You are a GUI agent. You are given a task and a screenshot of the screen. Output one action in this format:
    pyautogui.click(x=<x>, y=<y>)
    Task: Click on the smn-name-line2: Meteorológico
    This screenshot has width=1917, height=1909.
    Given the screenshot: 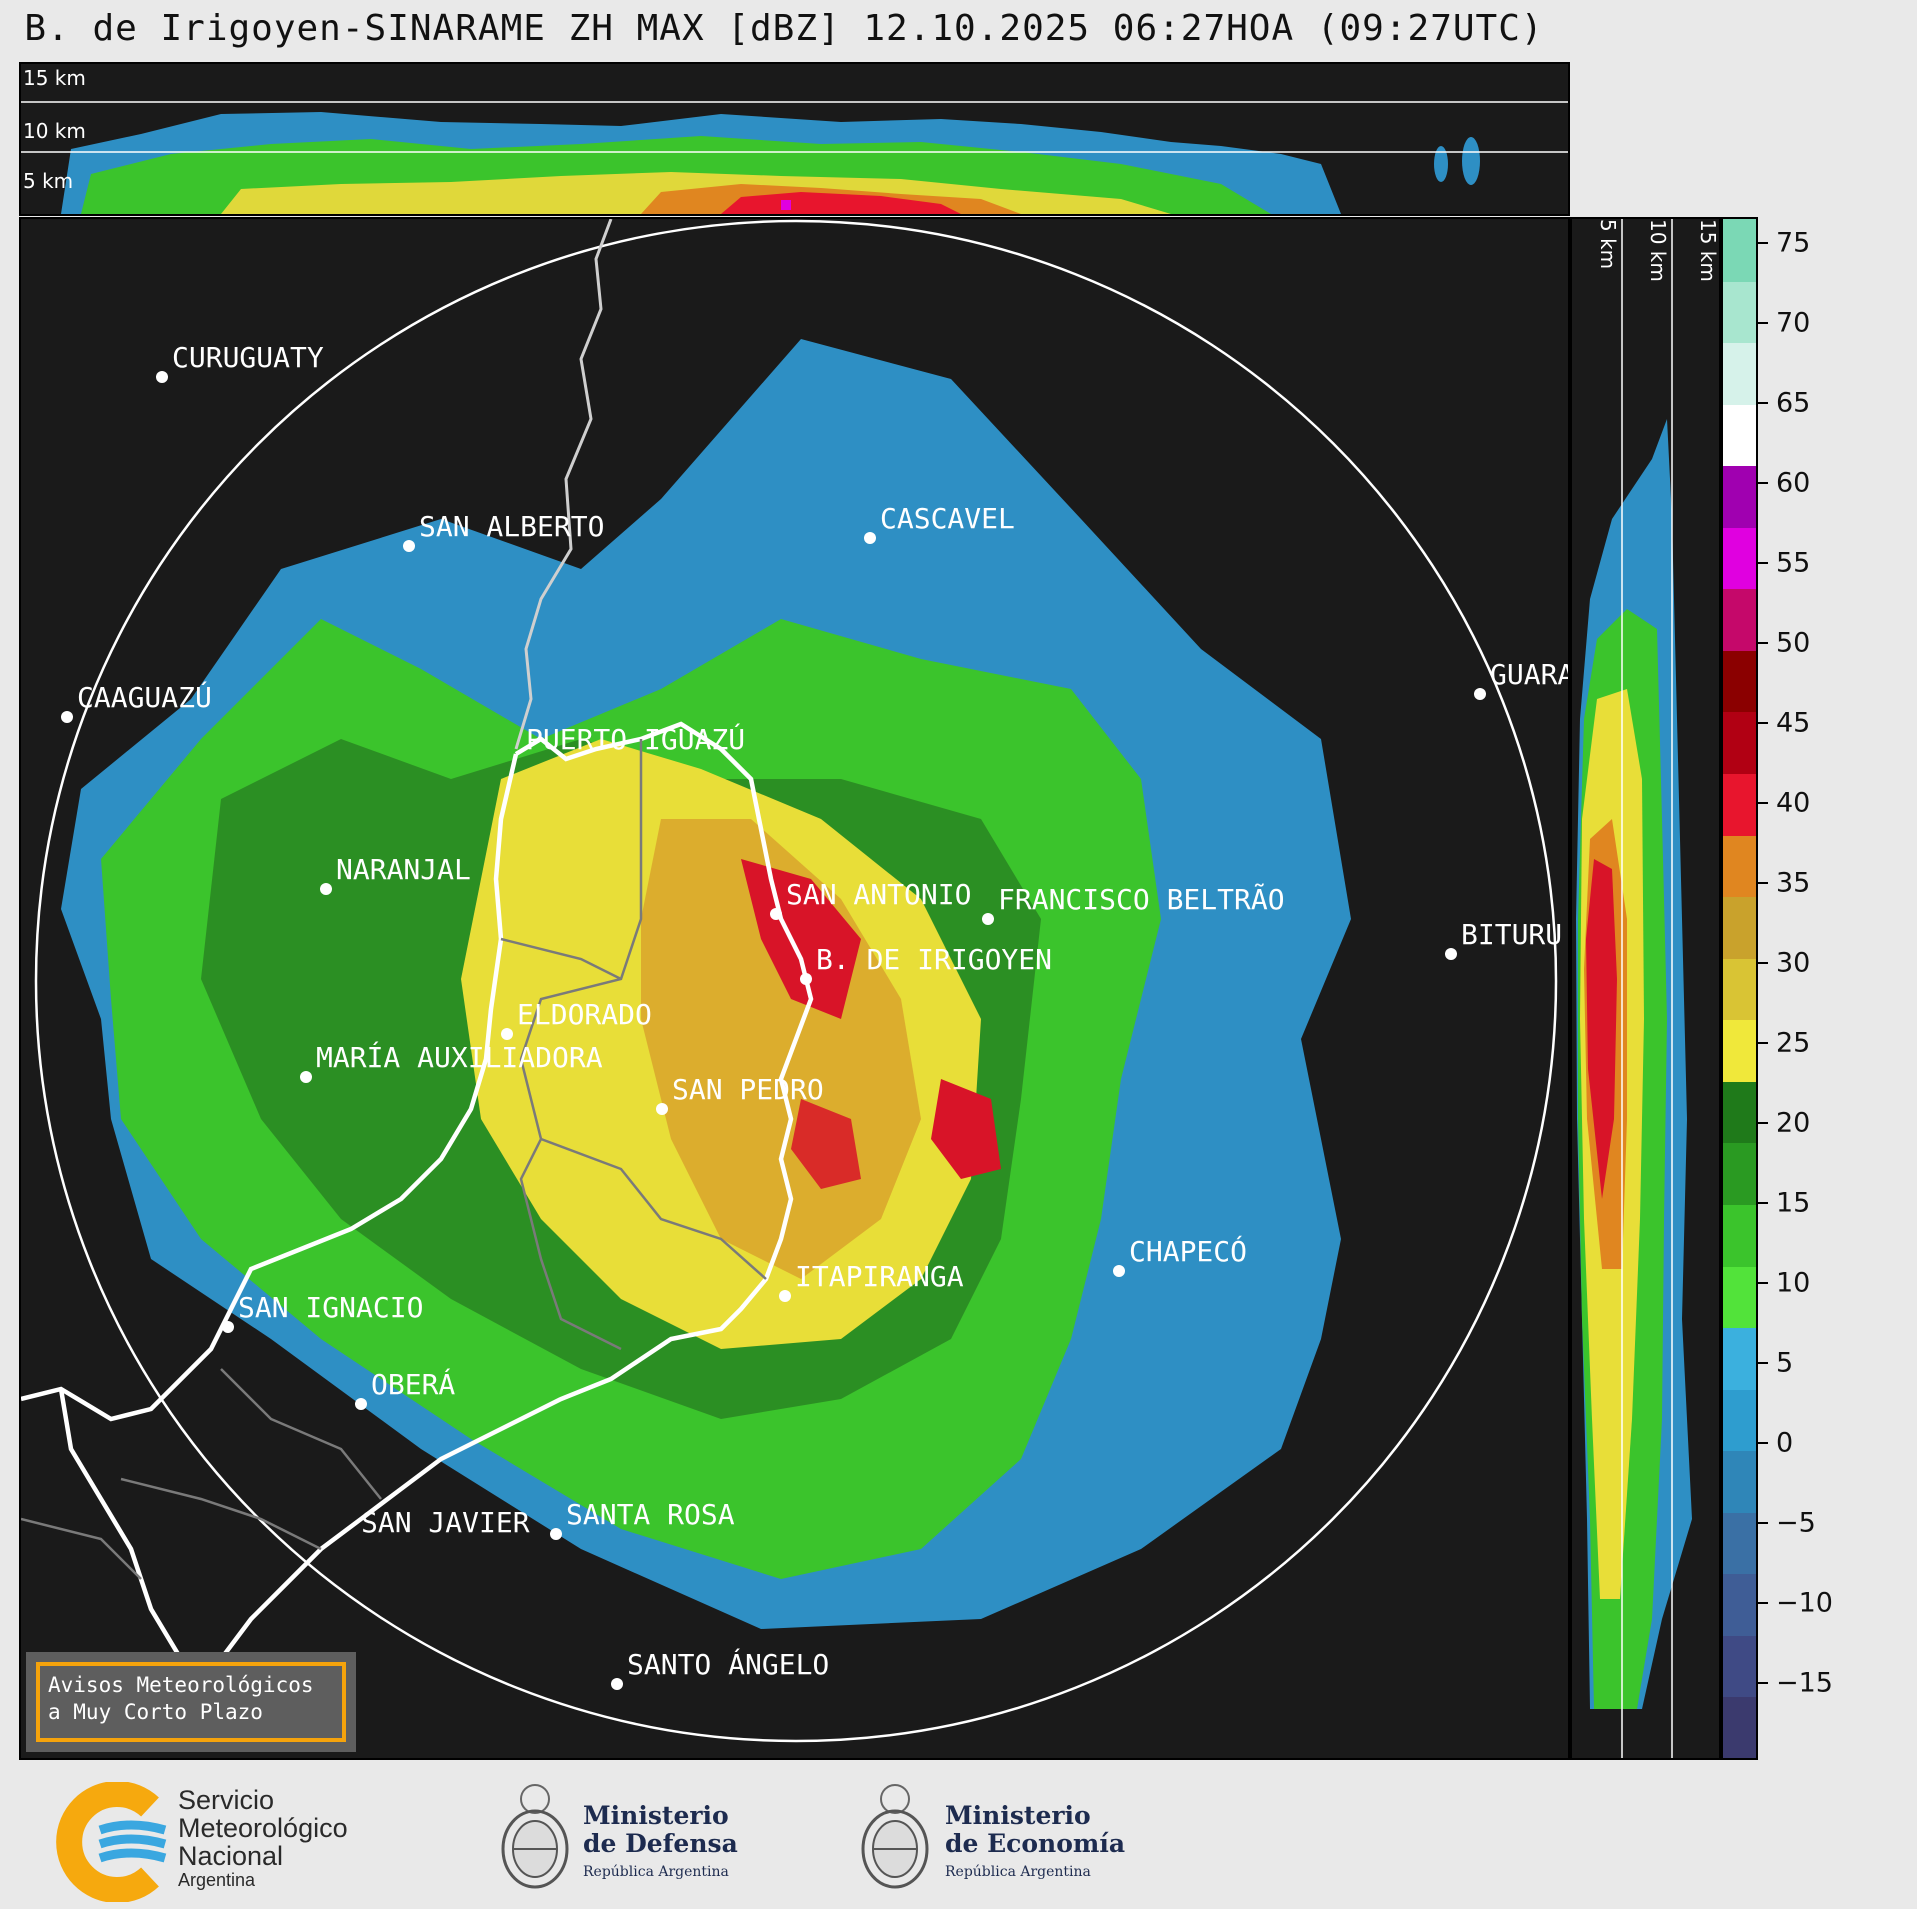 What is the action you would take?
    pyautogui.click(x=263, y=1828)
    